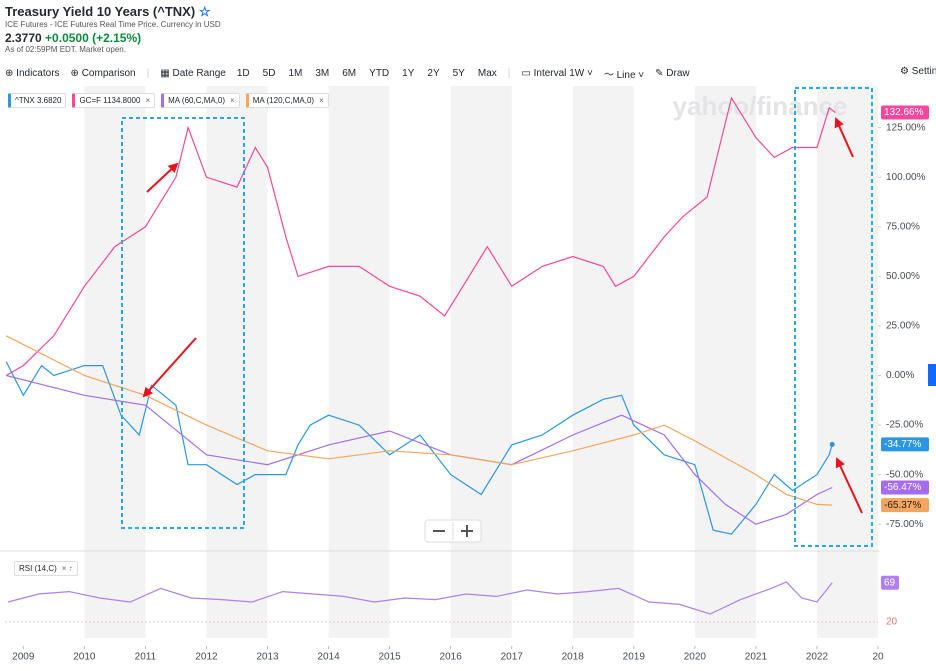 This screenshot has height=671, width=936. I want to click on end-label: -34.77%, so click(902, 444).